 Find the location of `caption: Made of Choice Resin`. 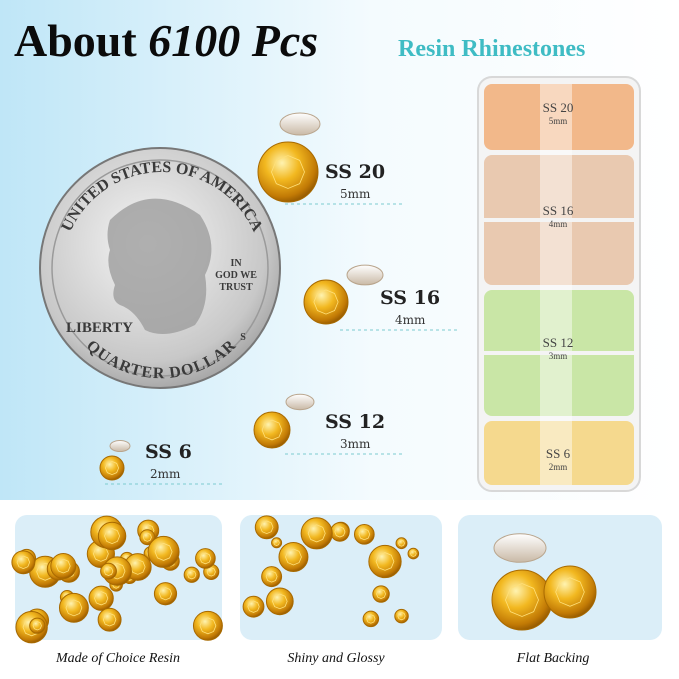

caption: Made of Choice Resin is located at coordinates (117, 658).